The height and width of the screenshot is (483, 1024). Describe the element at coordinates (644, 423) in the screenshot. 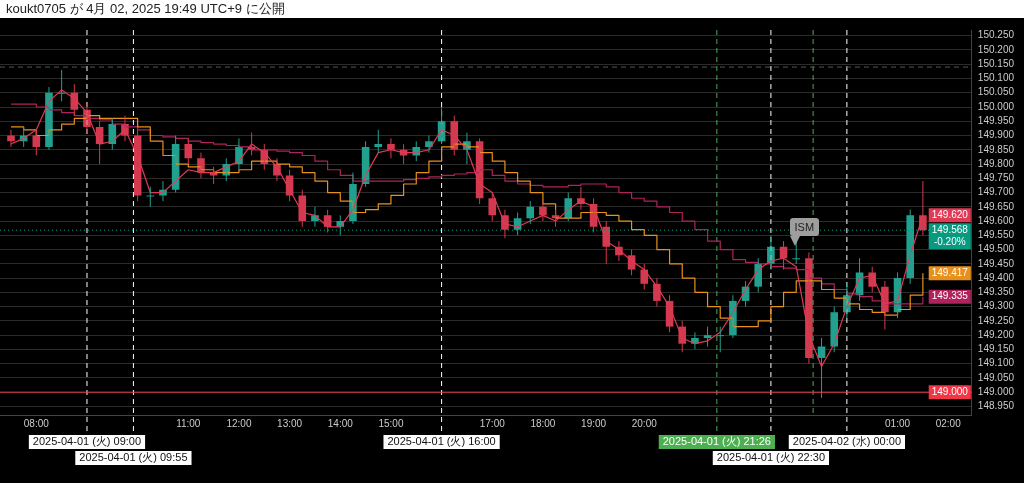

I see `x-tick-label: 20:00` at that location.